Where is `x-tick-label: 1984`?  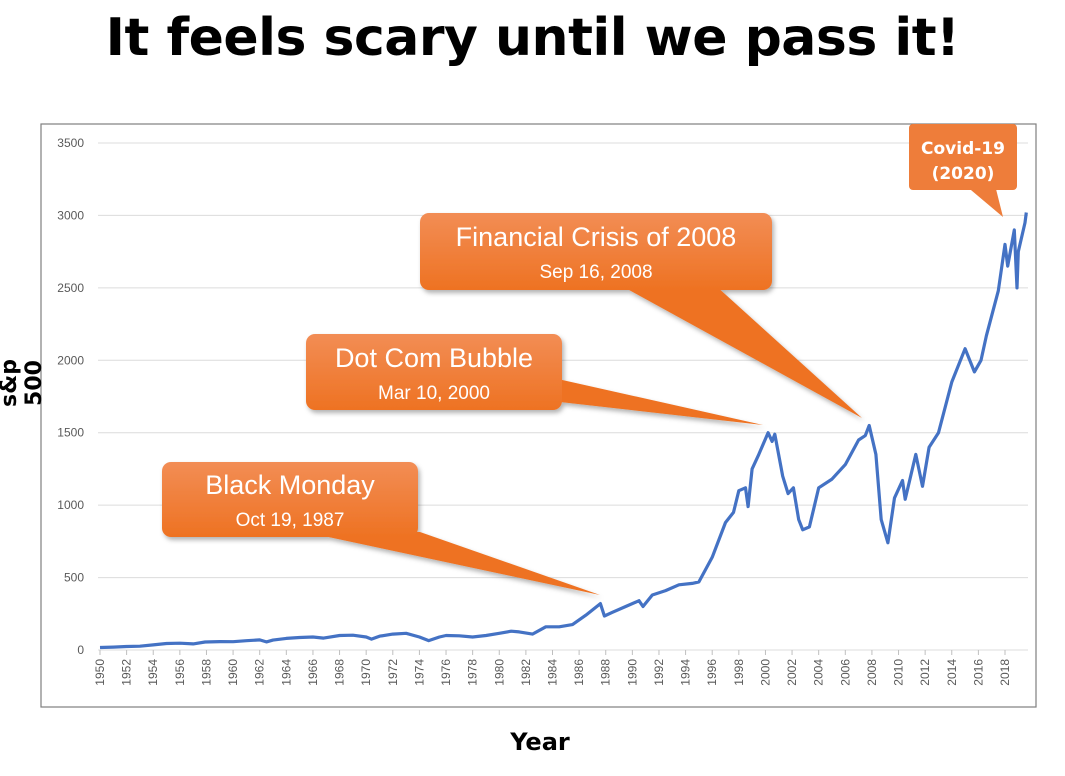
x-tick-label: 1984 is located at coordinates (553, 672).